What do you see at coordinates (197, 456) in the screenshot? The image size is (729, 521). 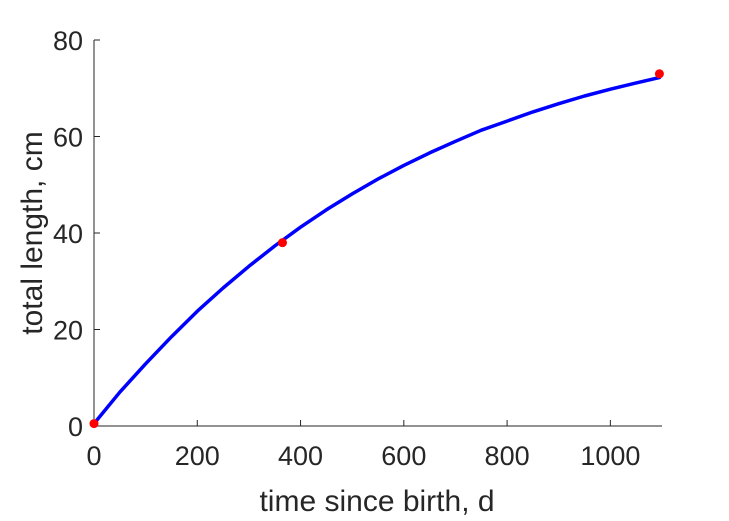 I see `x-tick-label: 200` at bounding box center [197, 456].